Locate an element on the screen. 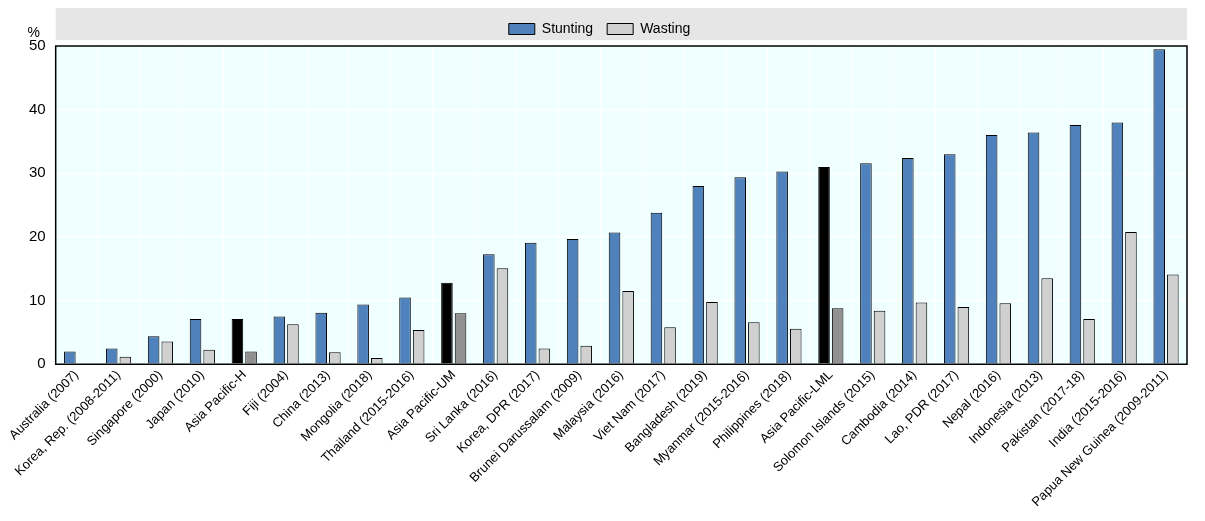 This screenshot has width=1205, height=521. y-tick-label: 30 is located at coordinates (37, 172).